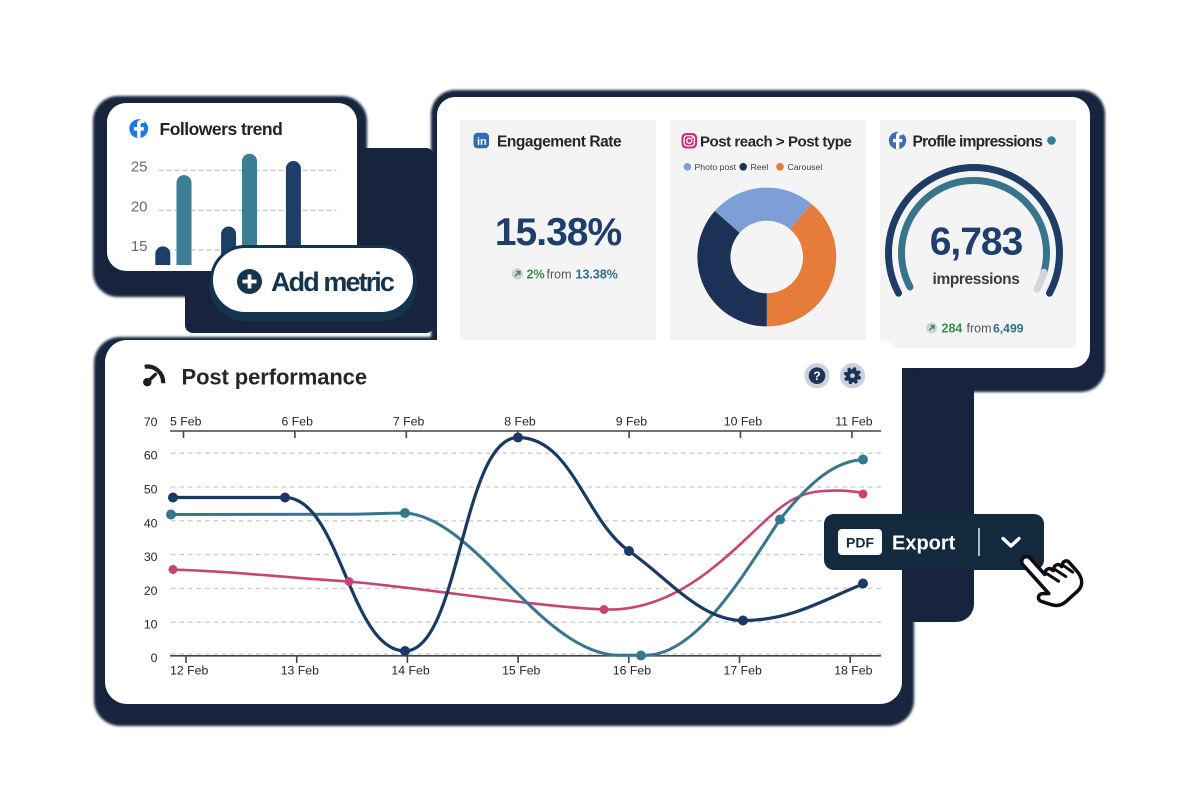 This screenshot has height=800, width=1200. I want to click on svg-text: 284, so click(952, 328).